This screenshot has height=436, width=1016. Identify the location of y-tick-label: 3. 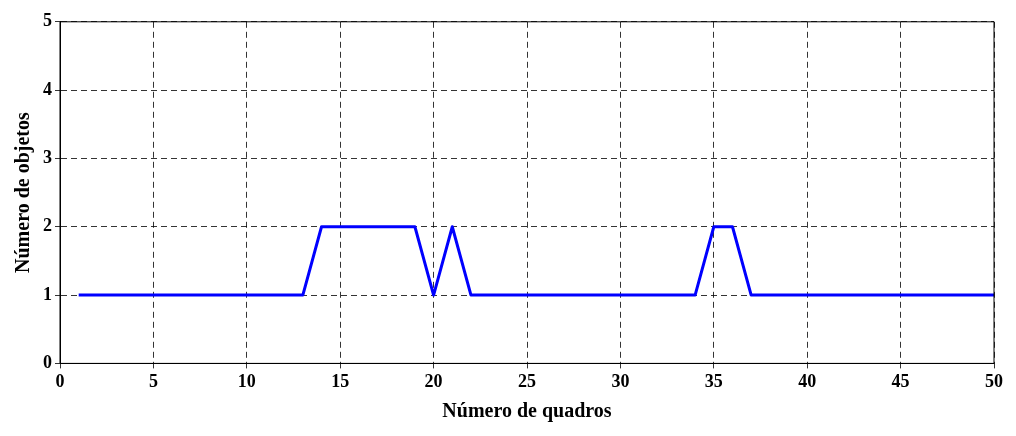
(47, 157).